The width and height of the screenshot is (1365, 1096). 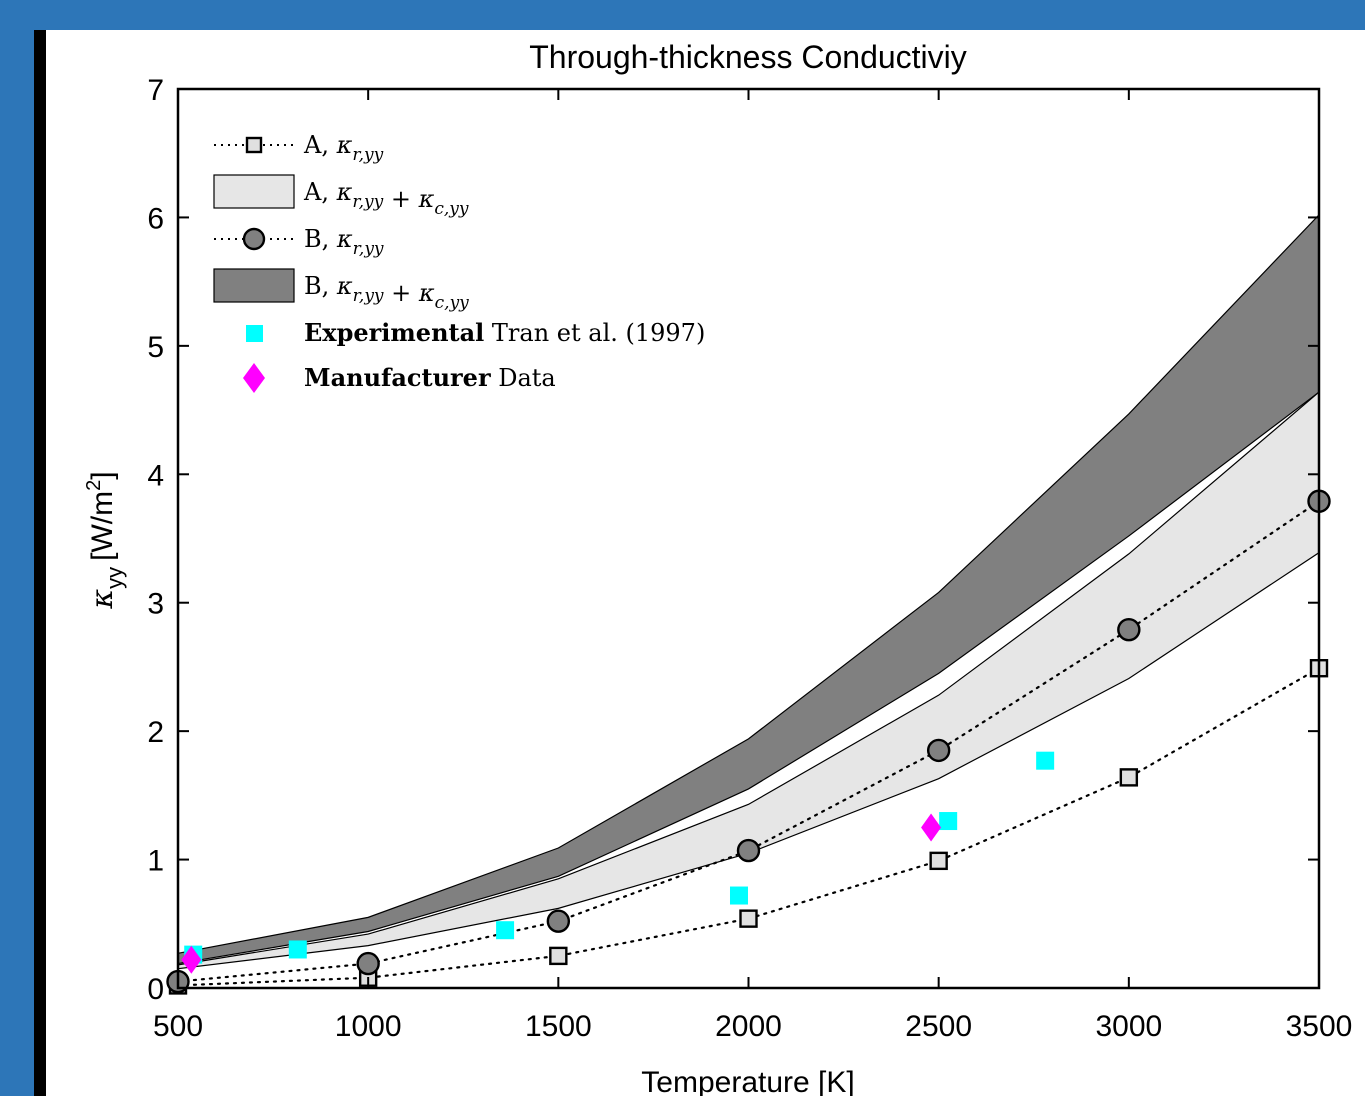 What do you see at coordinates (254, 333) in the screenshot?
I see `legend-marker-experimental` at bounding box center [254, 333].